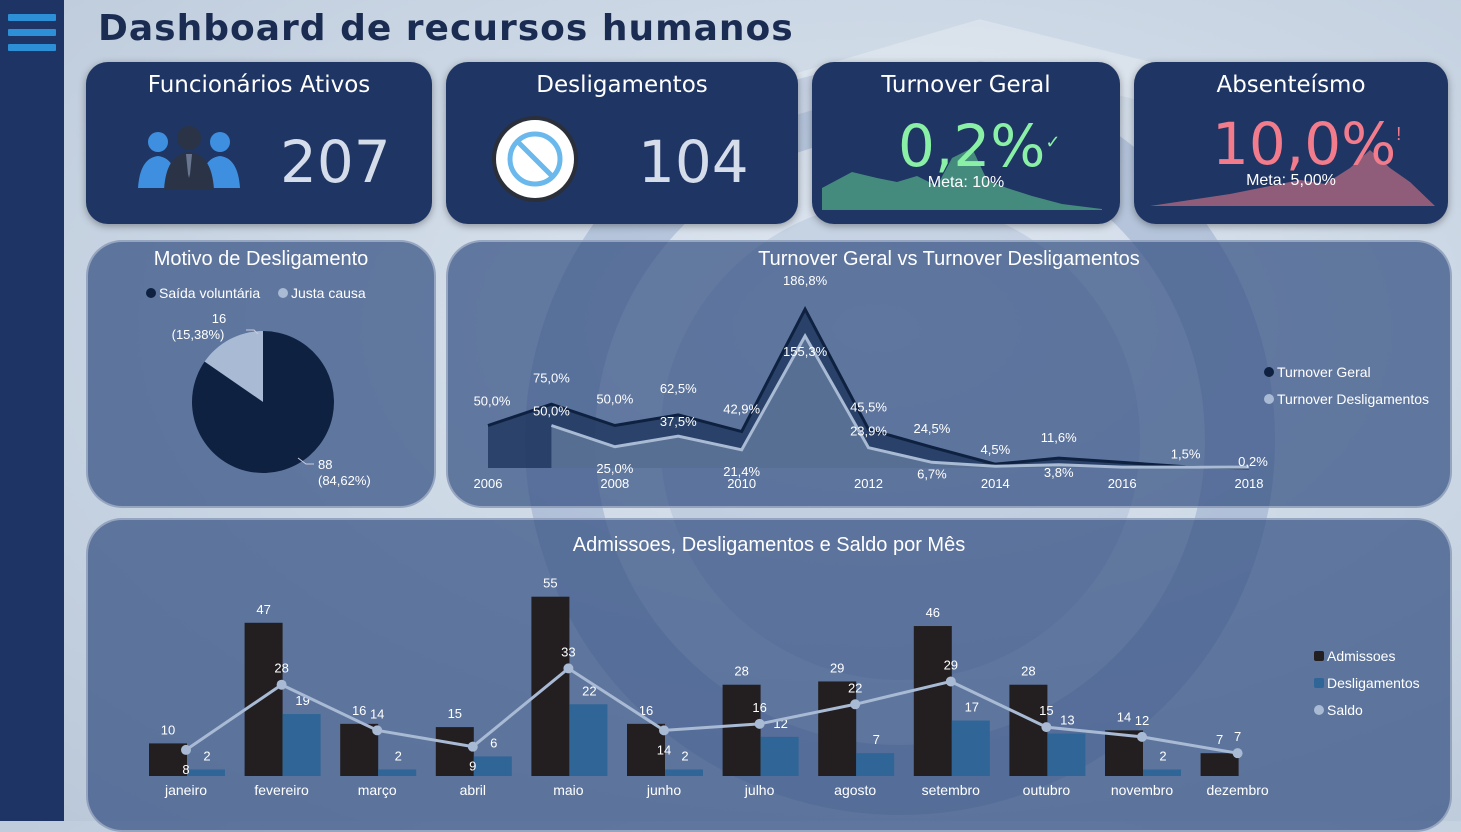 The image size is (1461, 832). What do you see at coordinates (1354, 656) in the screenshot?
I see `legend-admissoes: Admissoes` at bounding box center [1354, 656].